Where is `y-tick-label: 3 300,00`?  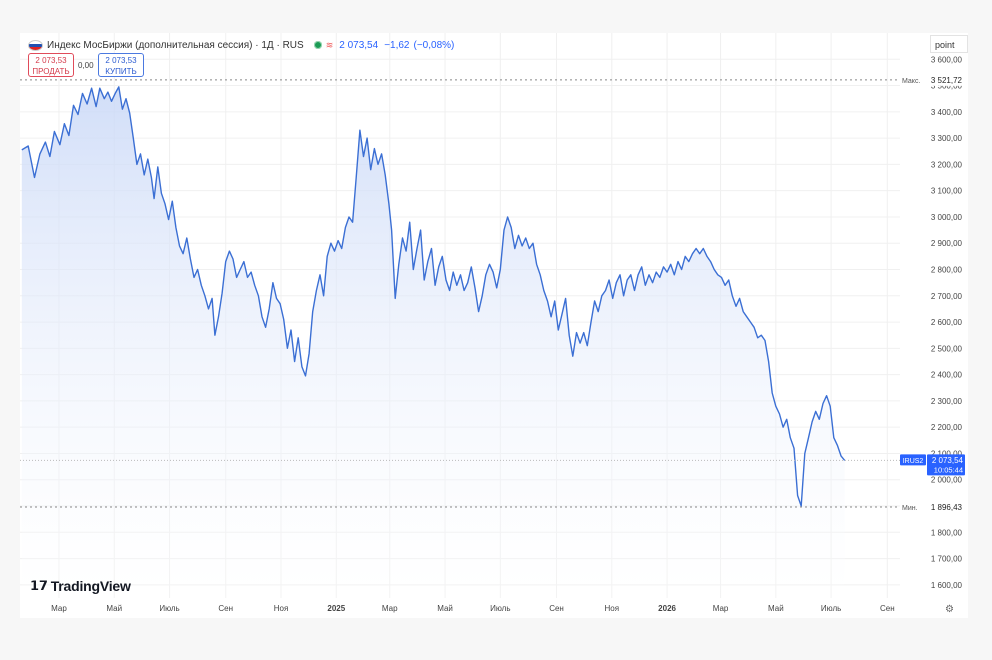
y-tick-label: 3 300,00 is located at coordinates (947, 138).